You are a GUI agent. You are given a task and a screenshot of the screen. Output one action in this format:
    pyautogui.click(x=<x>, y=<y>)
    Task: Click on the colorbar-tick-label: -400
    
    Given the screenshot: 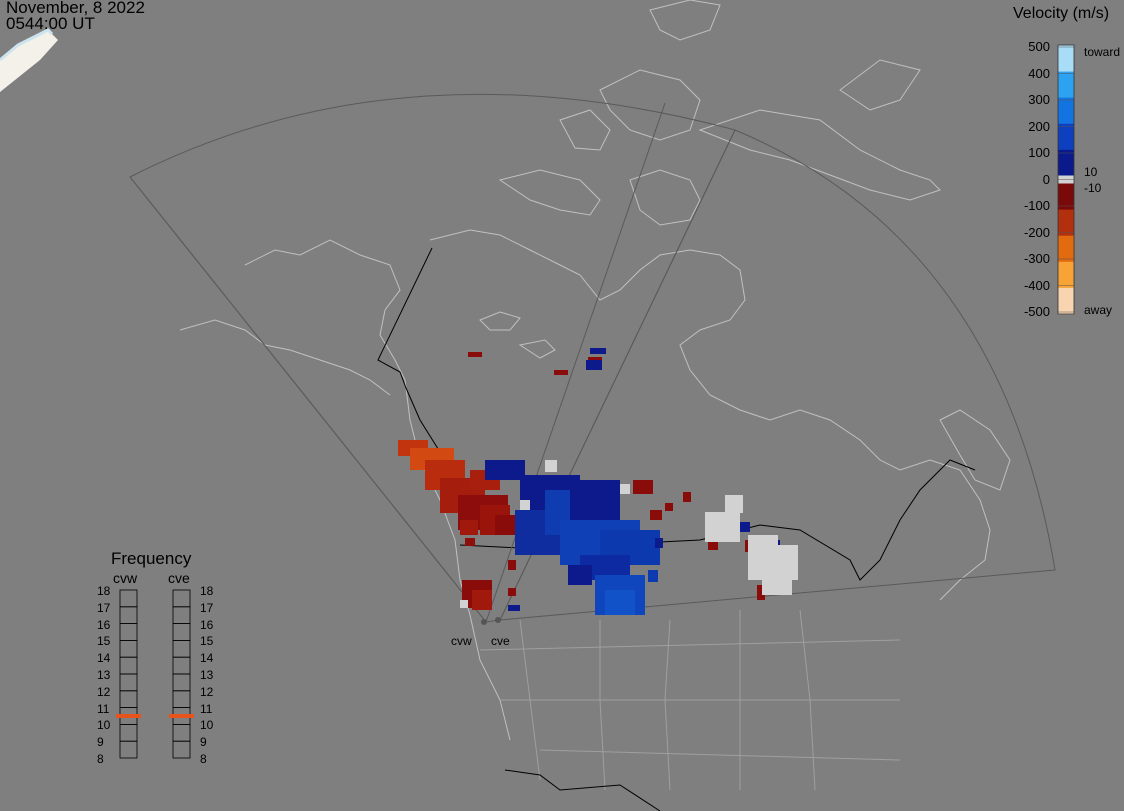 What is the action you would take?
    pyautogui.click(x=1036, y=285)
    